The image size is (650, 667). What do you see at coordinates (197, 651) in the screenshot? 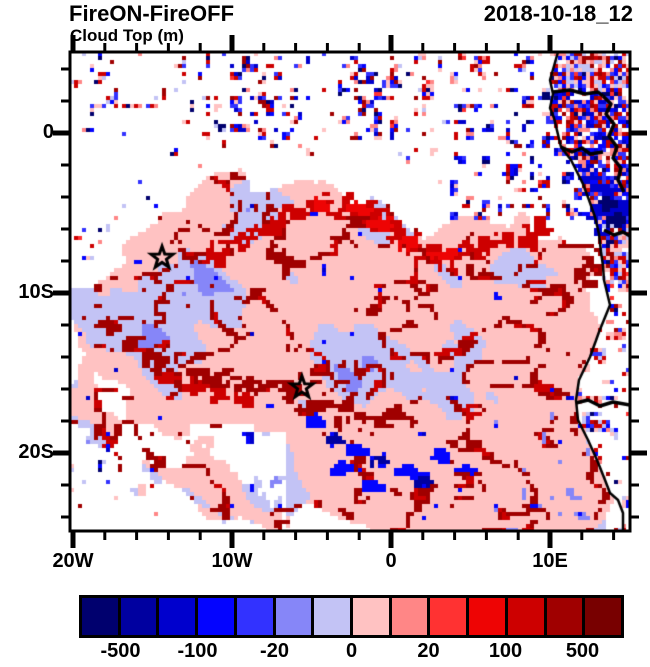
I see `colorbar-label: -100` at bounding box center [197, 651].